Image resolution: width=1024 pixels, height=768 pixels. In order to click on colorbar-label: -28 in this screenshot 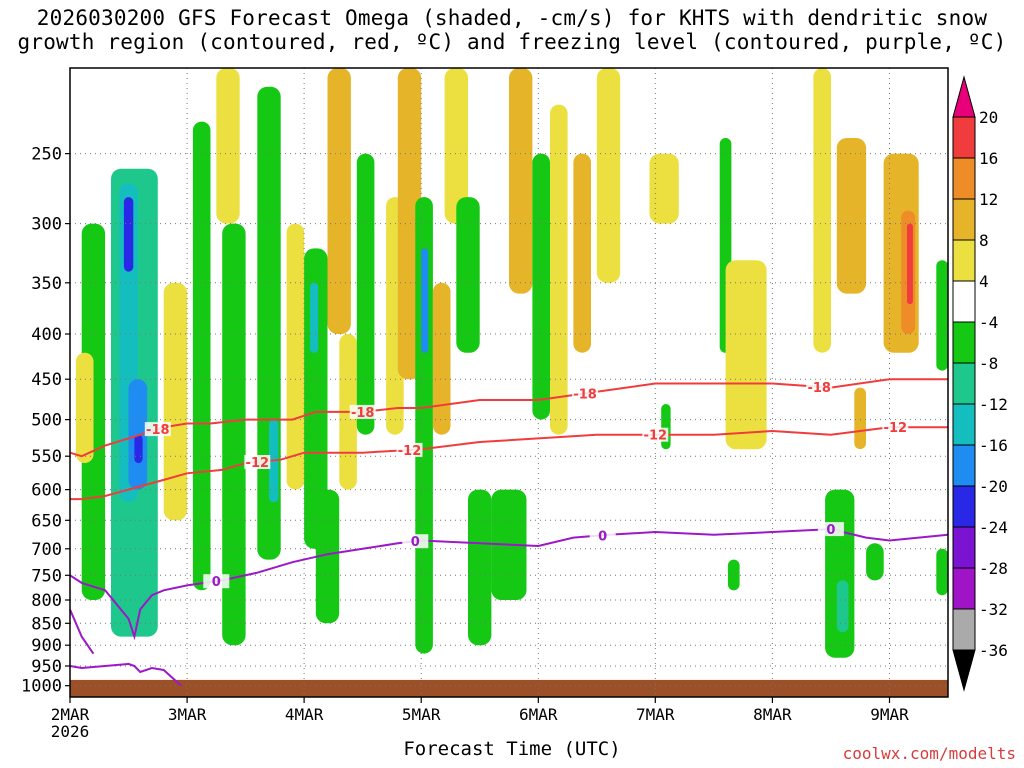, I will do `click(993, 568)`.